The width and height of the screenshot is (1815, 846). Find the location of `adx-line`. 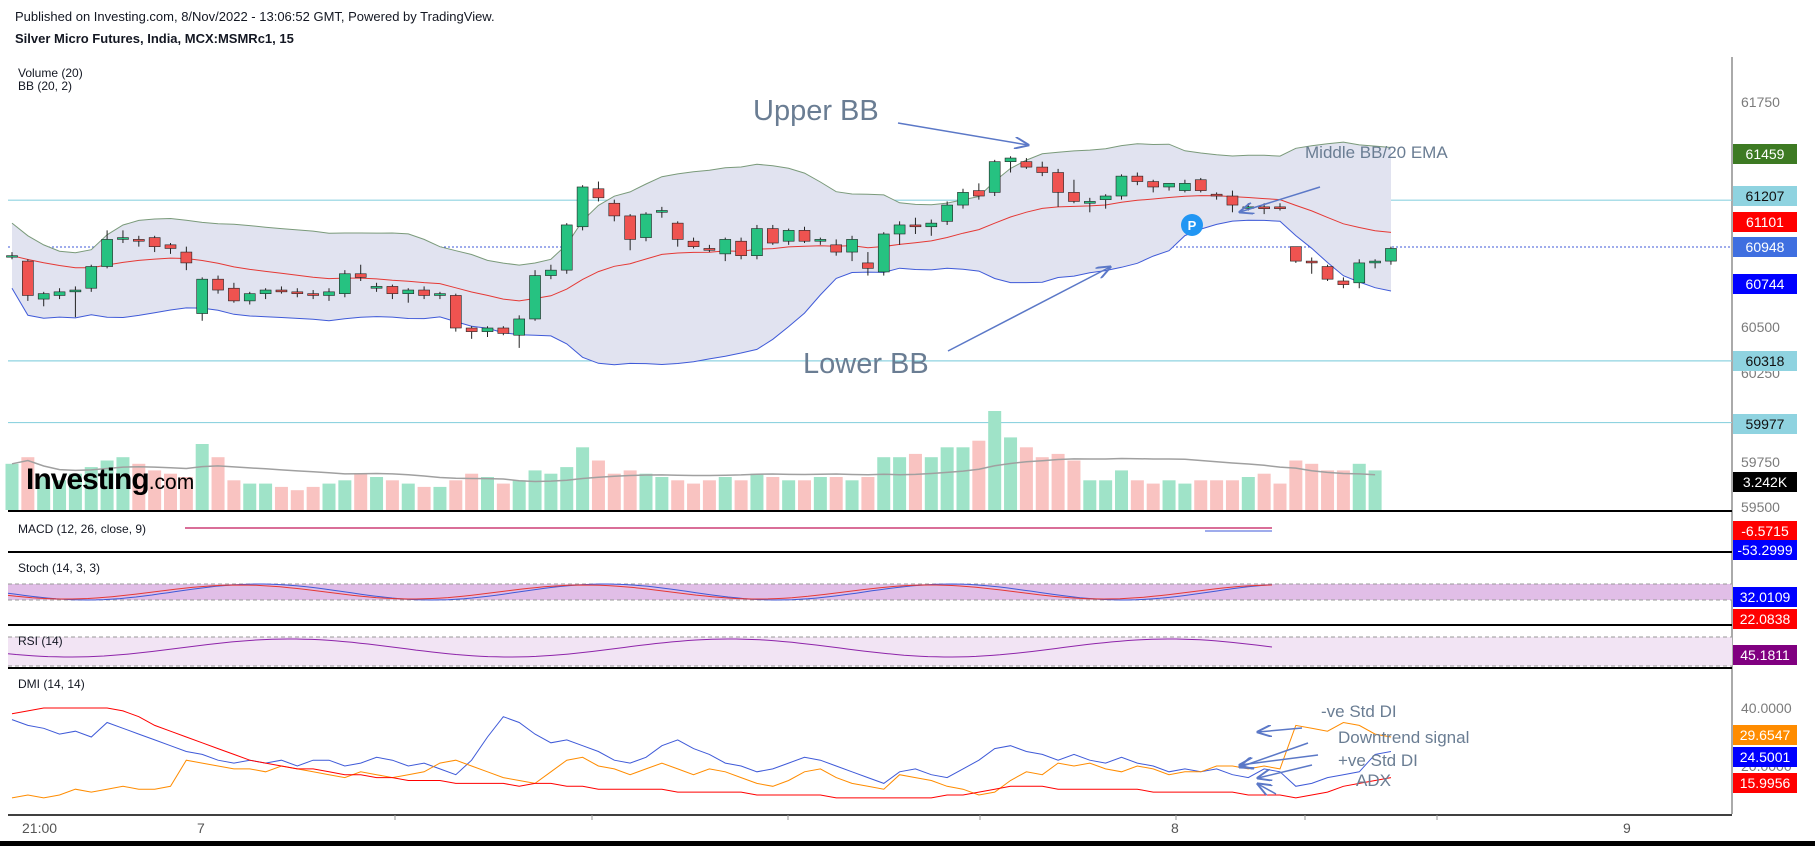

adx-line is located at coordinates (701, 753).